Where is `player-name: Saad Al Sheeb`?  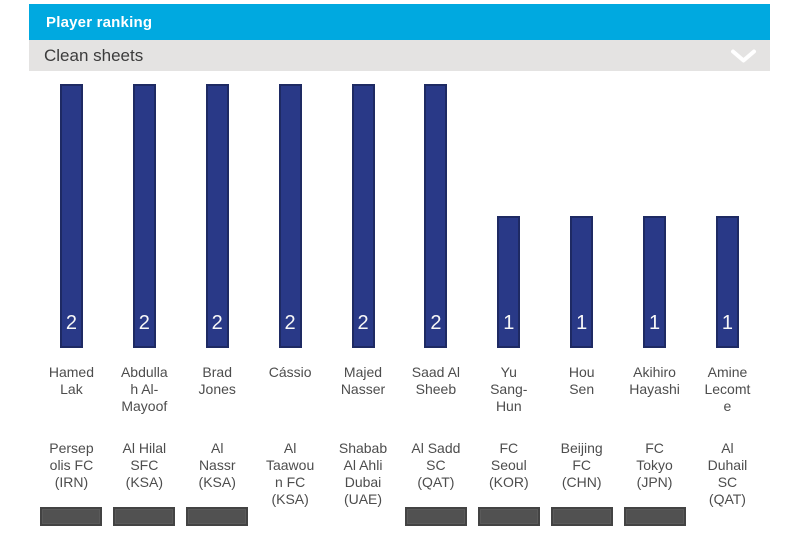 player-name: Saad Al Sheeb is located at coordinates (436, 380).